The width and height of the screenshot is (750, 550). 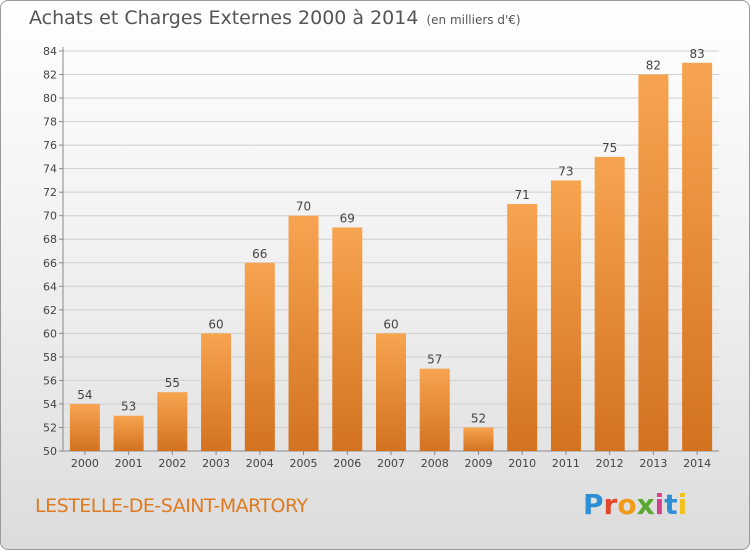 I want to click on y-tick-label: 54, so click(x=50, y=404).